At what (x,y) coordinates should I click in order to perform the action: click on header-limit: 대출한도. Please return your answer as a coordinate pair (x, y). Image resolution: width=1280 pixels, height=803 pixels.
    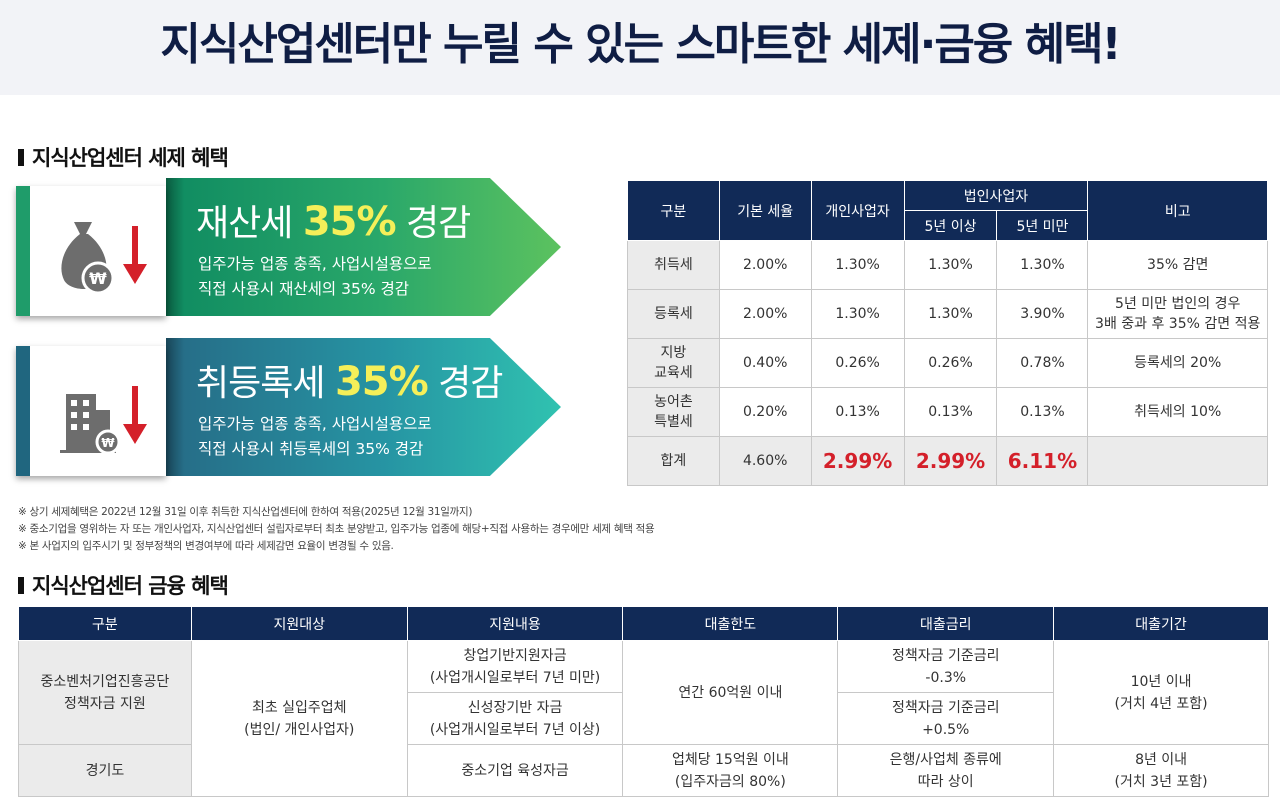
    Looking at the image, I should click on (730, 623).